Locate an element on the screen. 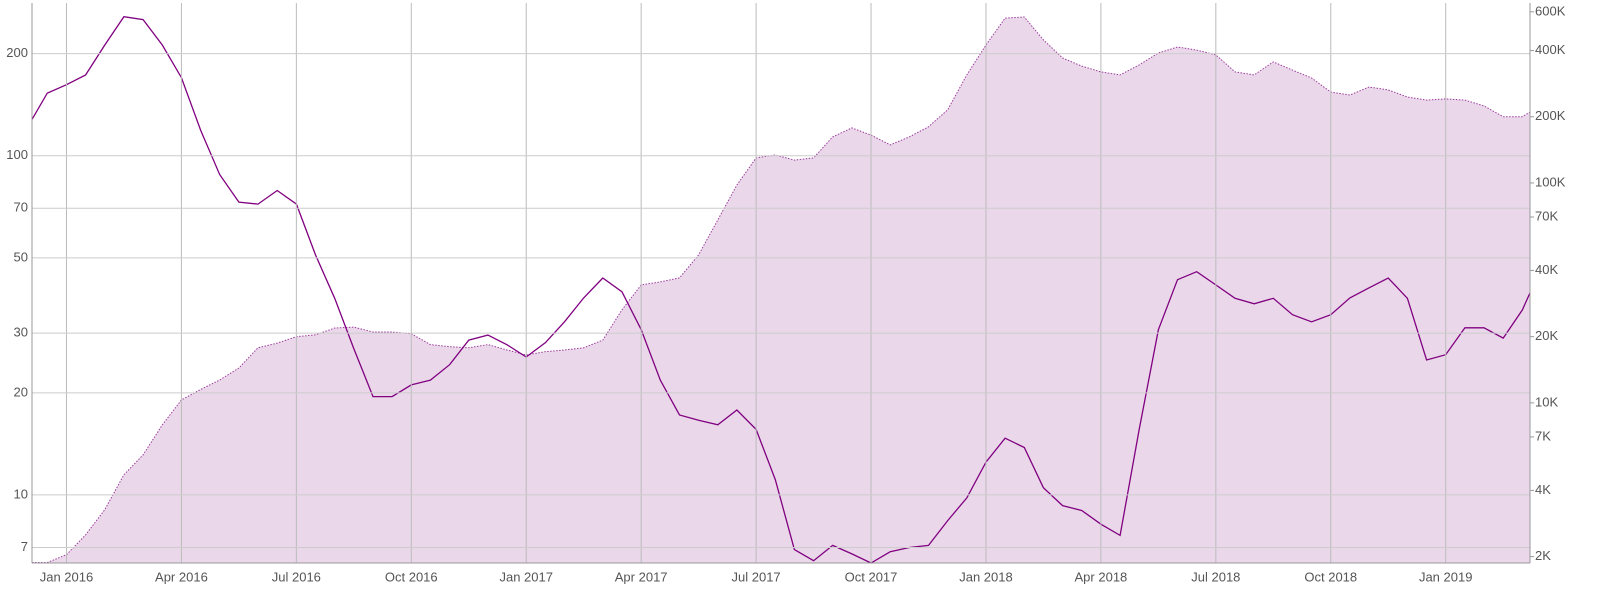  y-tick-label: 50 is located at coordinates (21, 256).